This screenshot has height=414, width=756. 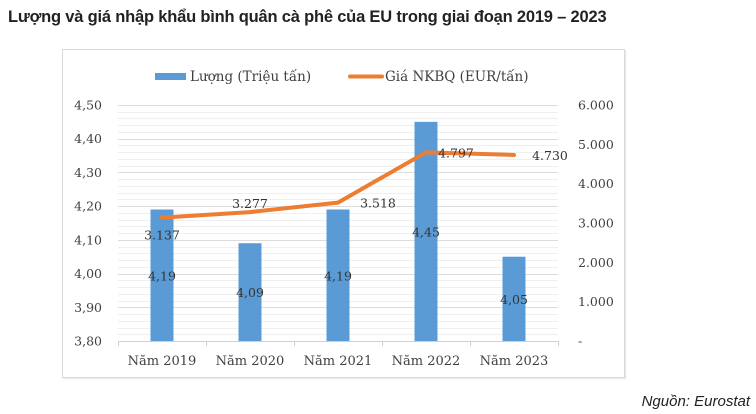 I want to click on bar-data-label: 4,45, so click(x=426, y=231).